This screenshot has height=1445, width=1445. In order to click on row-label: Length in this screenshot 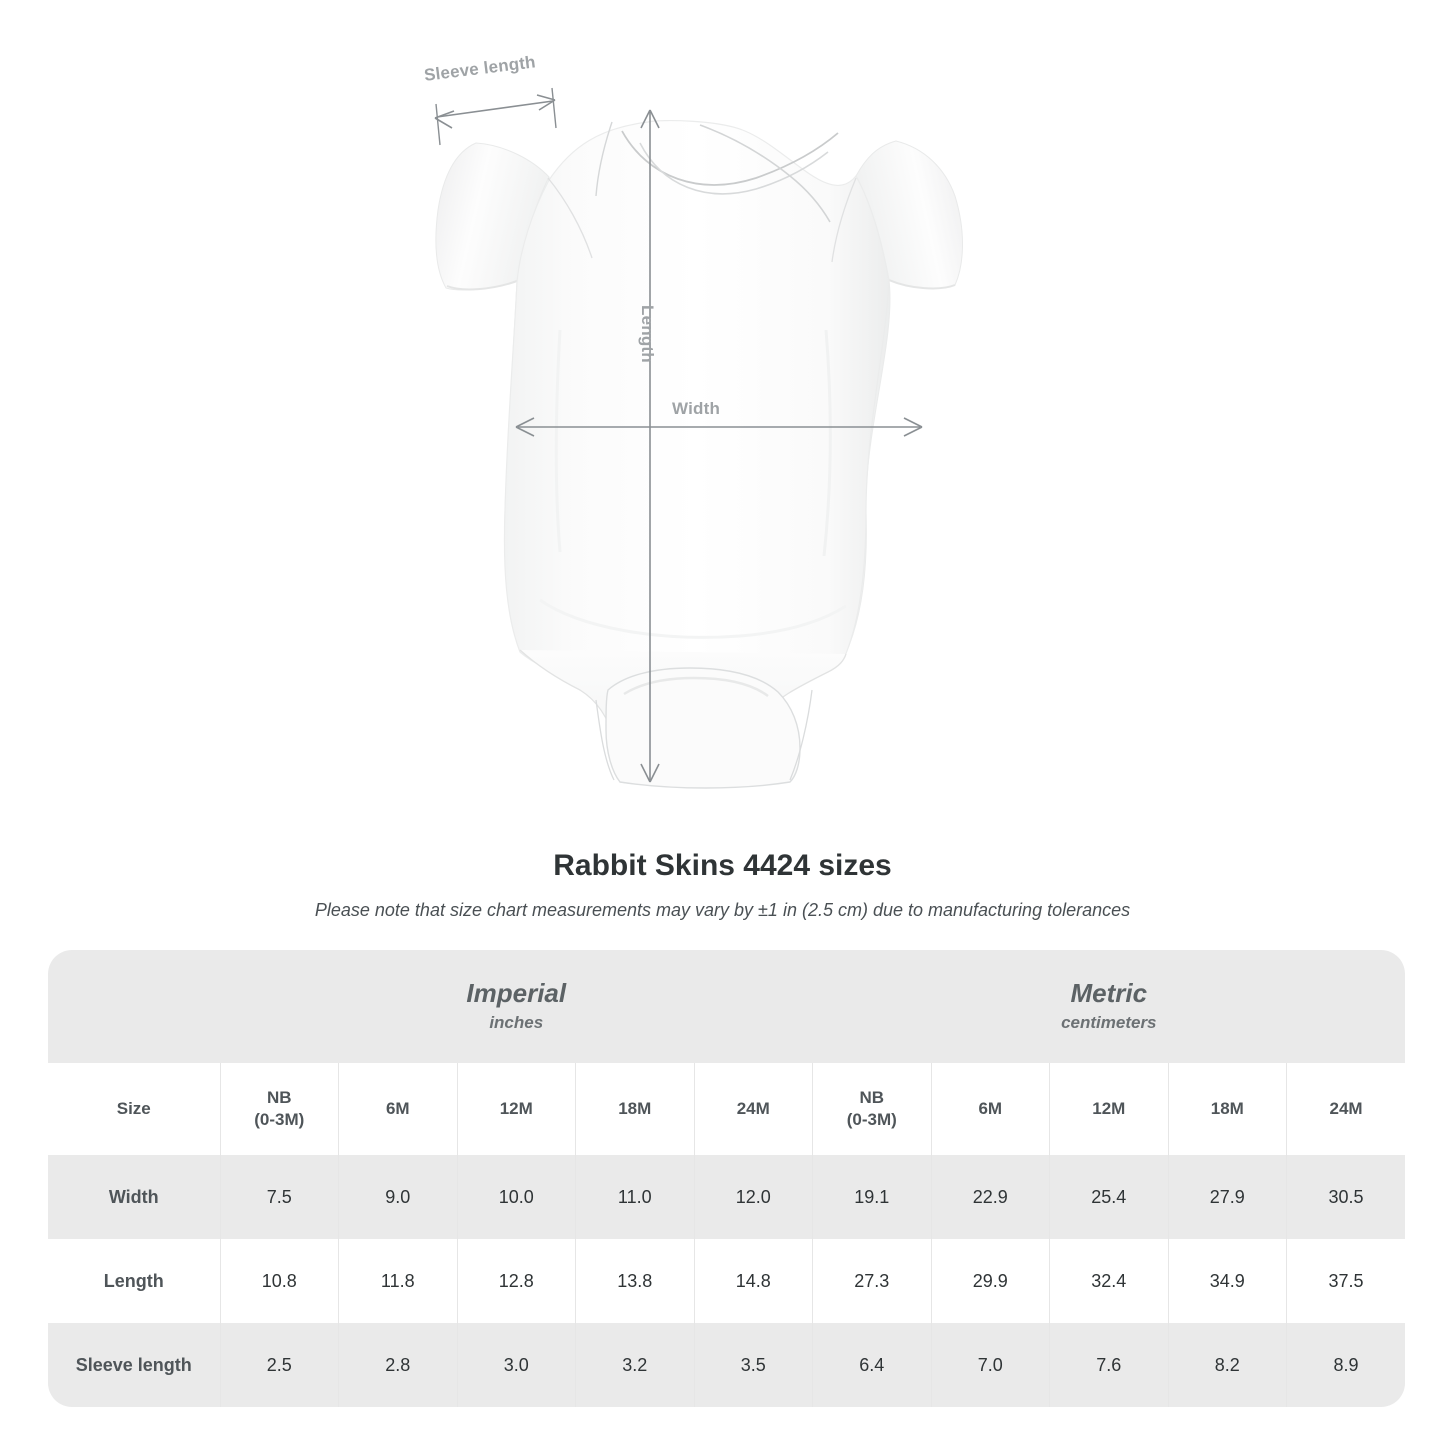, I will do `click(134, 1281)`.